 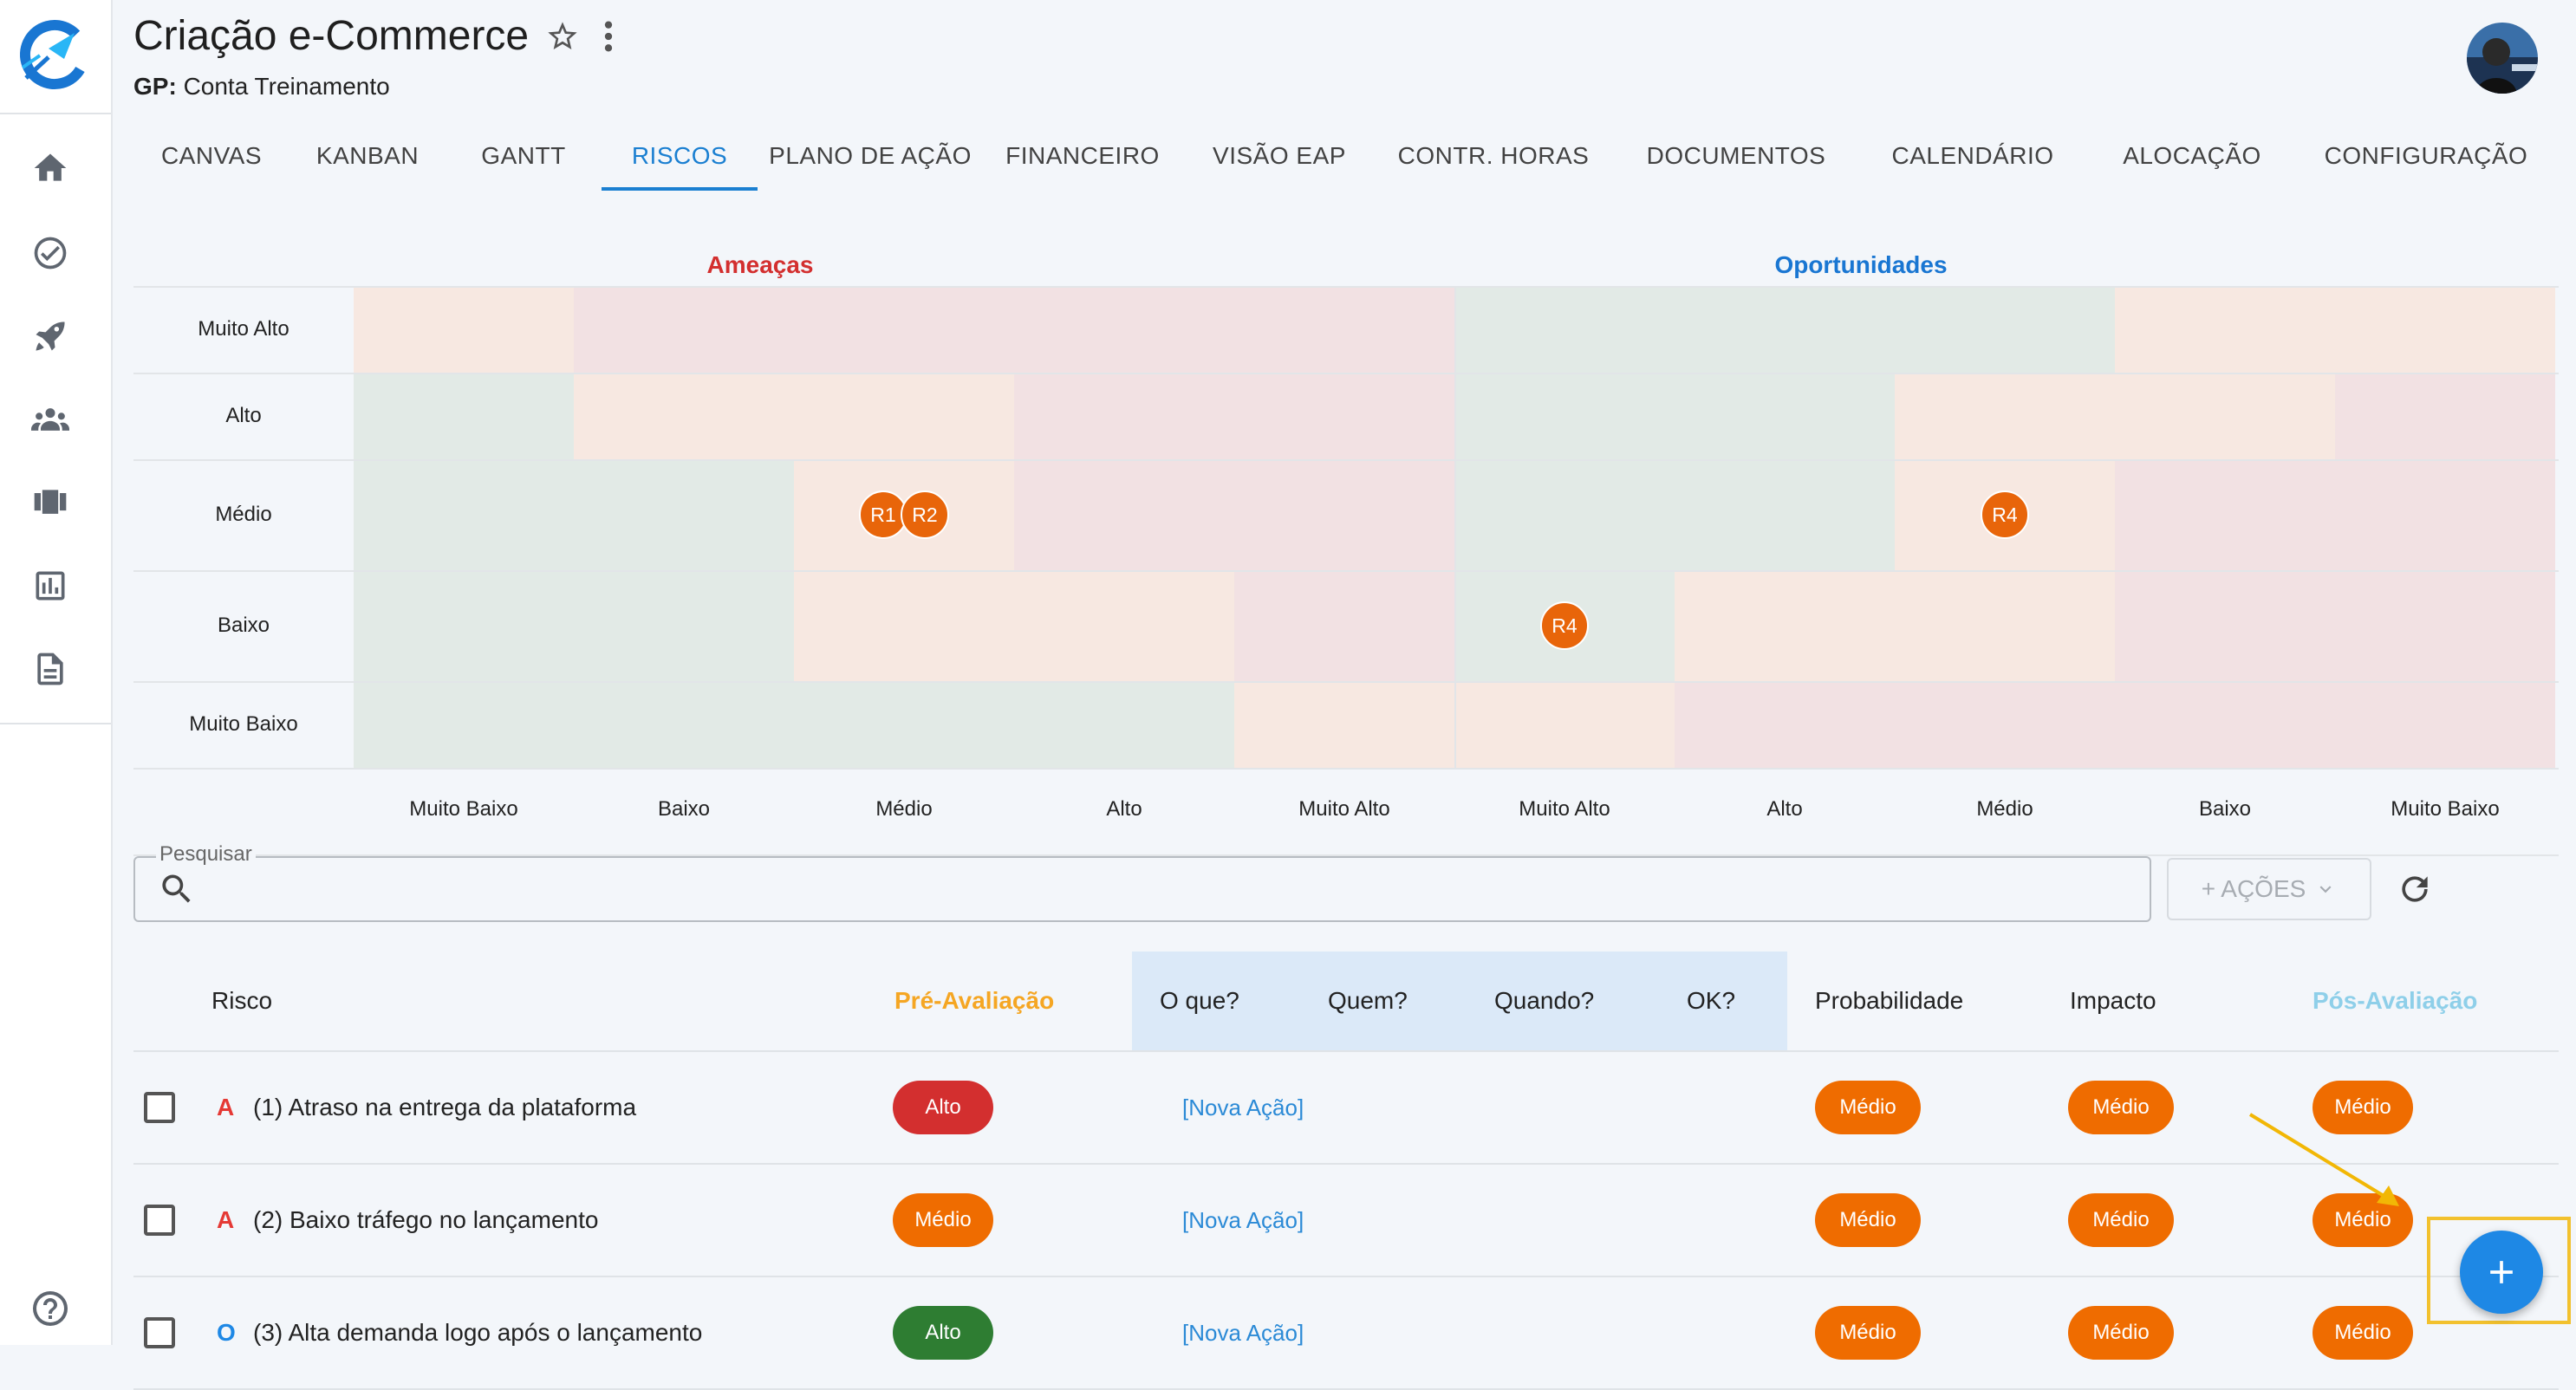 I want to click on threats-label: Ameaças, so click(x=760, y=264).